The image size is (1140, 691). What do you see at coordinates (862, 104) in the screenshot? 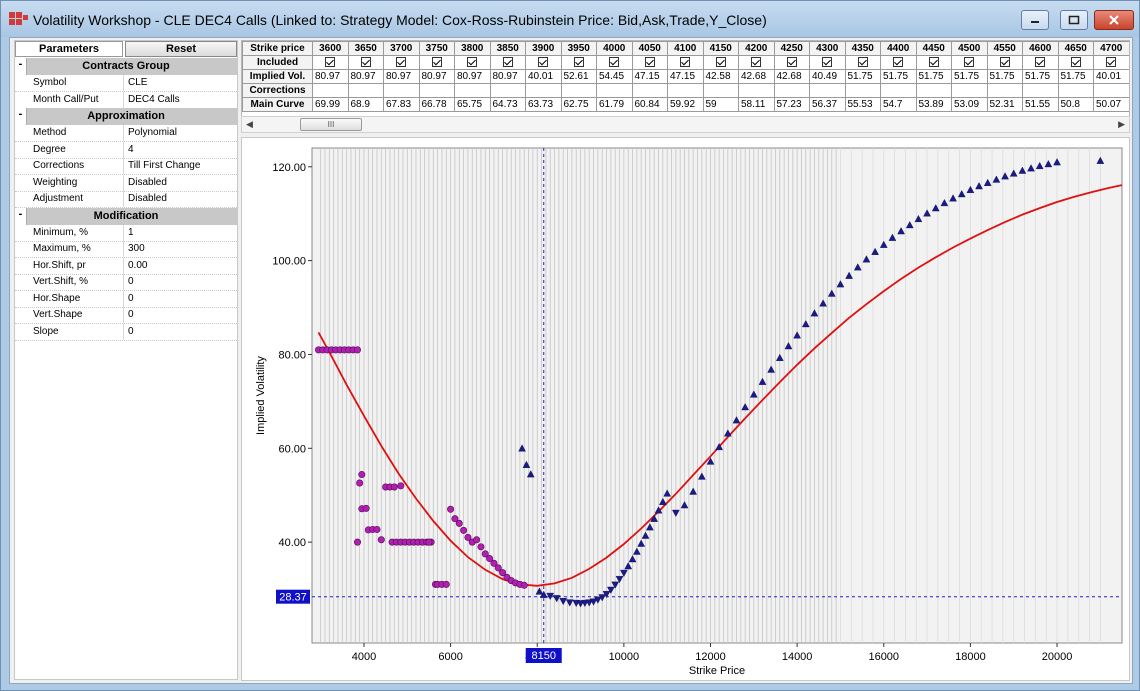
I see `grid-cell: 55.53` at bounding box center [862, 104].